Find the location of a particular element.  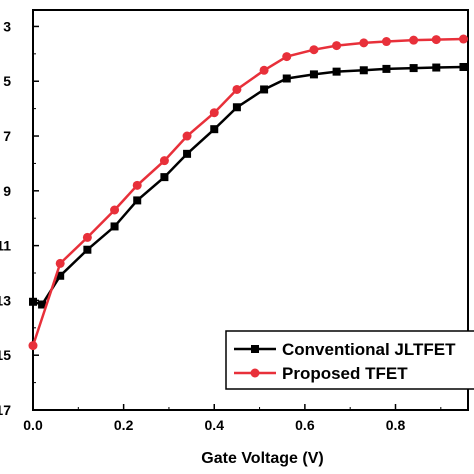

y-tick-label: 7 is located at coordinates (7, 136).